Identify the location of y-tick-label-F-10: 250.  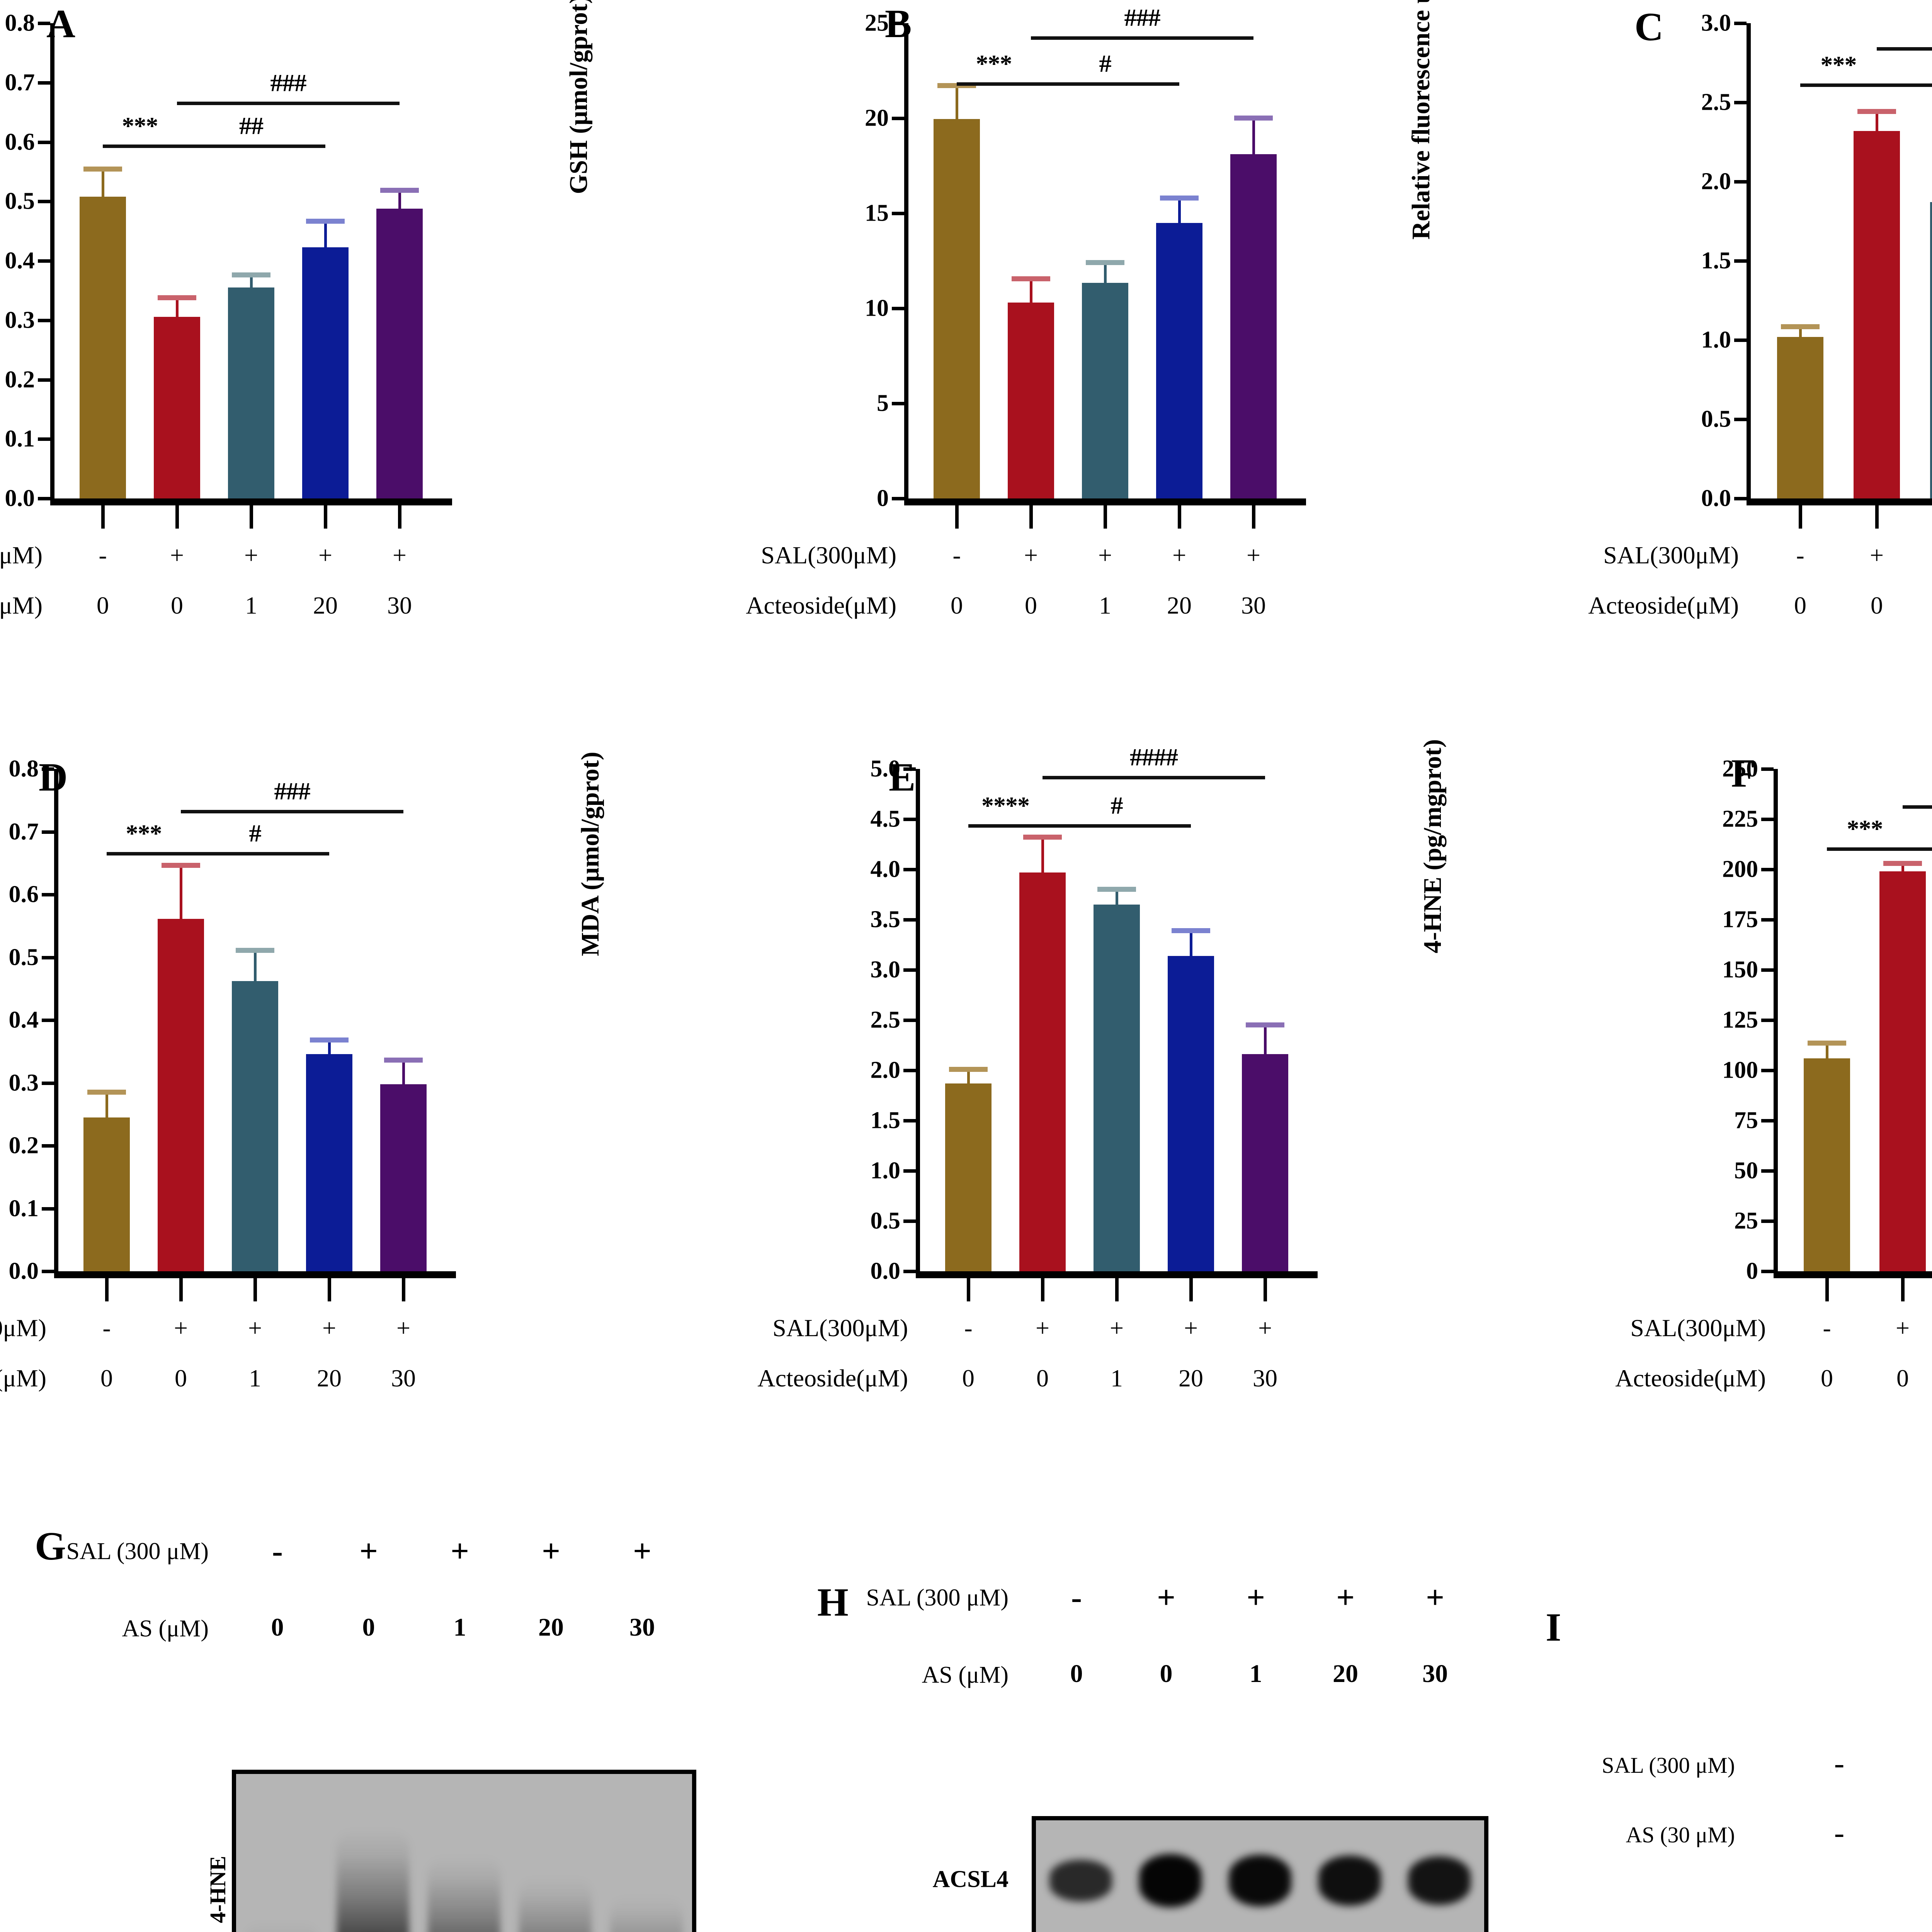
(1740, 769).